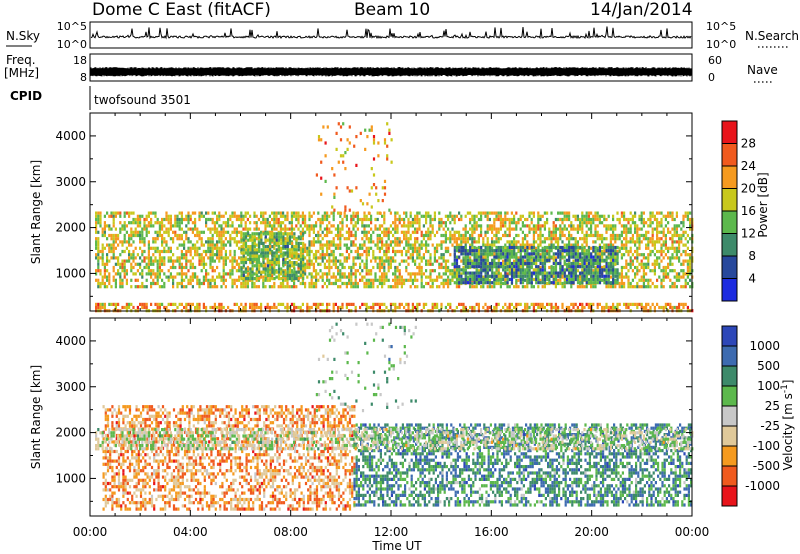 The height and width of the screenshot is (554, 800). Describe the element at coordinates (711, 77) in the screenshot. I see `freq-right-tick-bottom: 0` at that location.